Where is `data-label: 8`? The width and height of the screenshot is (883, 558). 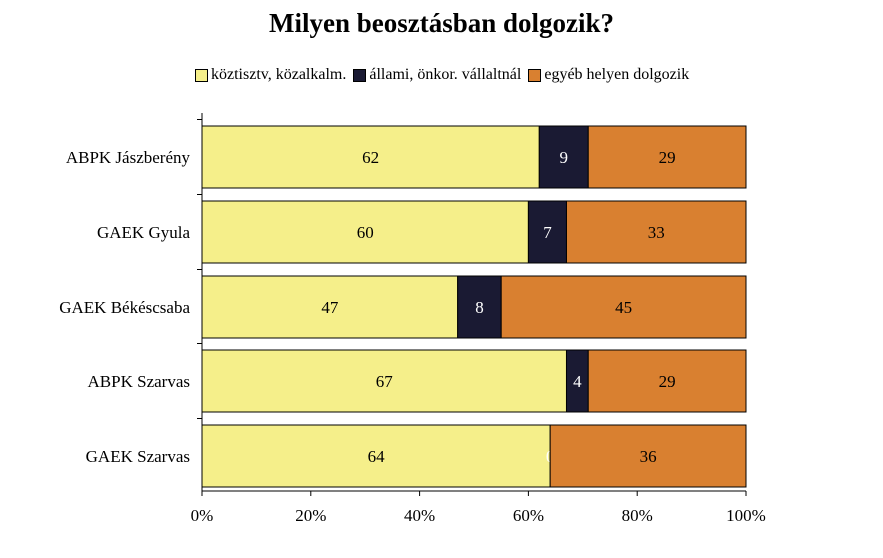 data-label: 8 is located at coordinates (479, 307).